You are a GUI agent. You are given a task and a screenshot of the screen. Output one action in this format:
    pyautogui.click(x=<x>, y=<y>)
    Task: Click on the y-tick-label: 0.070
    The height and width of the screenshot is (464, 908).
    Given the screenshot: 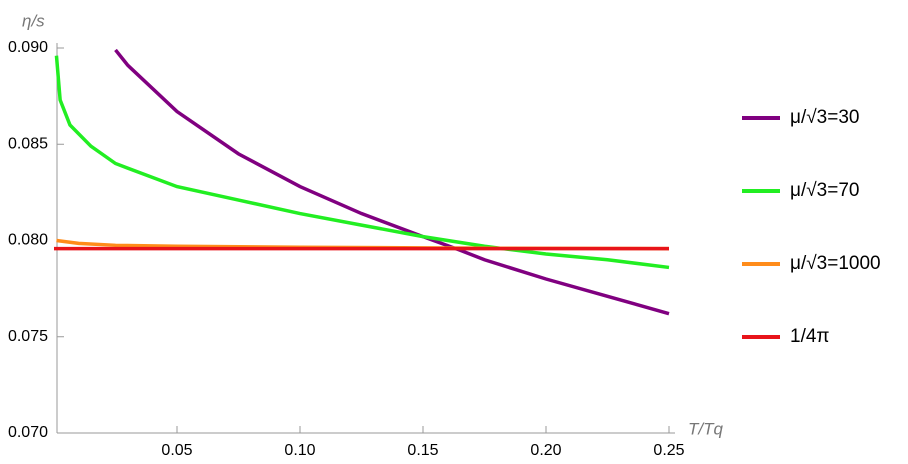 What is the action you would take?
    pyautogui.click(x=28, y=432)
    